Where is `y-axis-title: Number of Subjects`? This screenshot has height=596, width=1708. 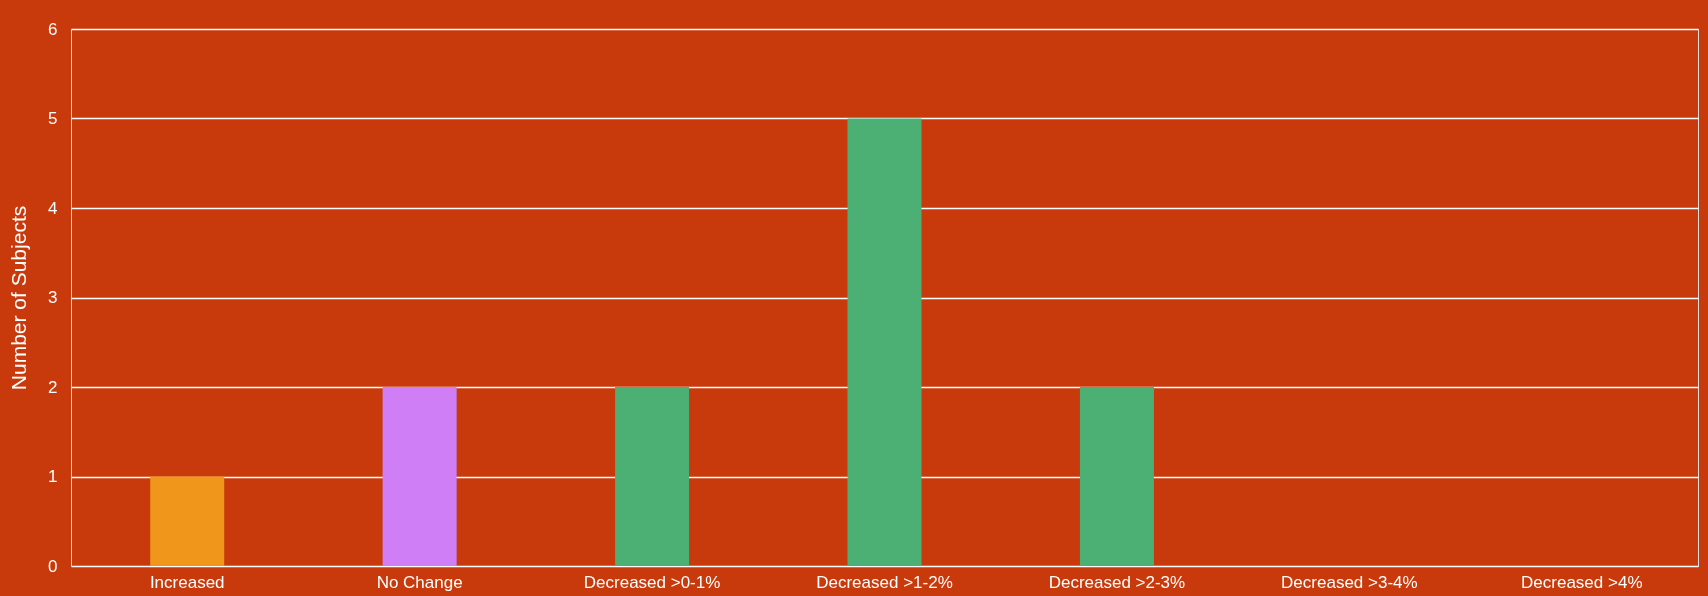
y-axis-title: Number of Subjects is located at coordinates (19, 298).